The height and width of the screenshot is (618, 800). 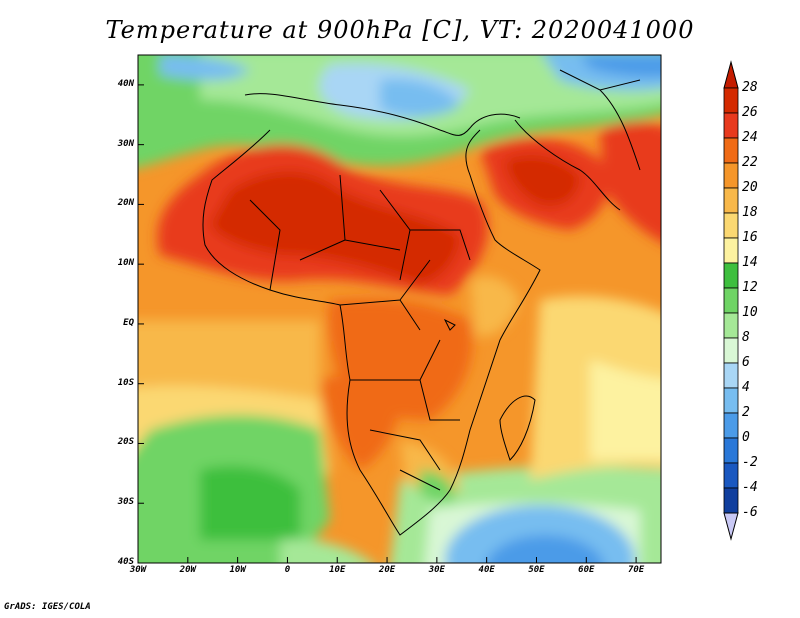 What do you see at coordinates (746, 337) in the screenshot?
I see `colorbar-label: 8` at bounding box center [746, 337].